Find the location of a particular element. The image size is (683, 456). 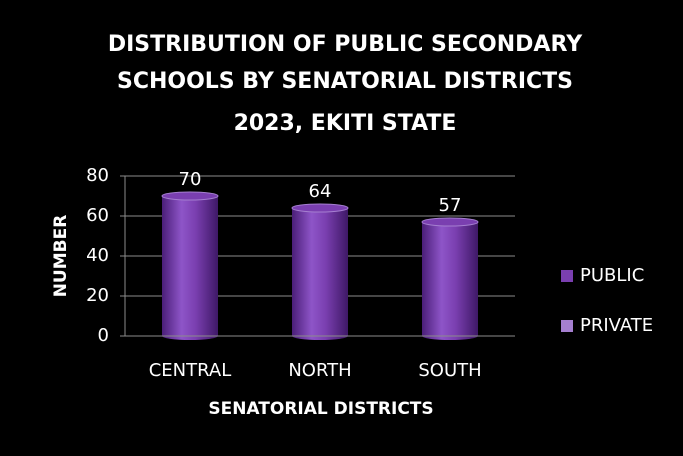

x-tick-label: CENTRAL is located at coordinates (190, 370).